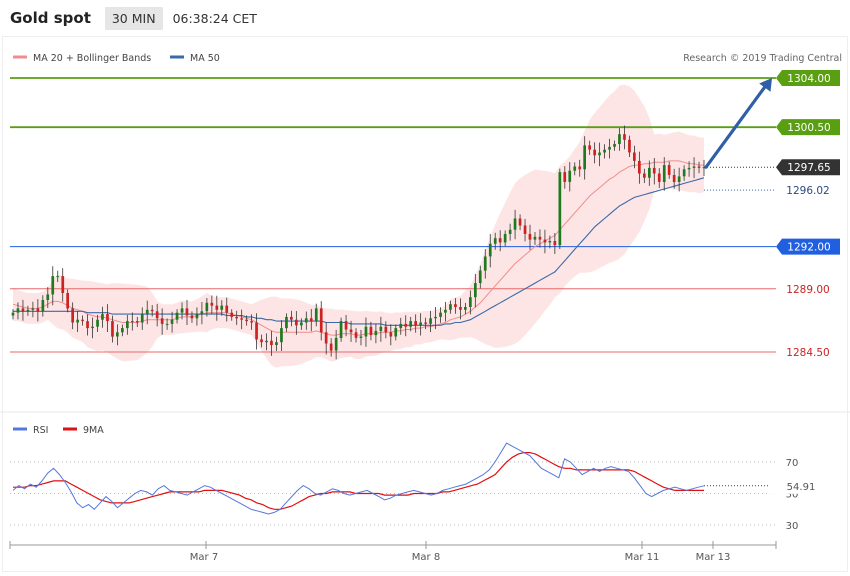 This screenshot has width=850, height=576. What do you see at coordinates (801, 487) in the screenshot?
I see `rsi-current-label: 54.91` at bounding box center [801, 487].